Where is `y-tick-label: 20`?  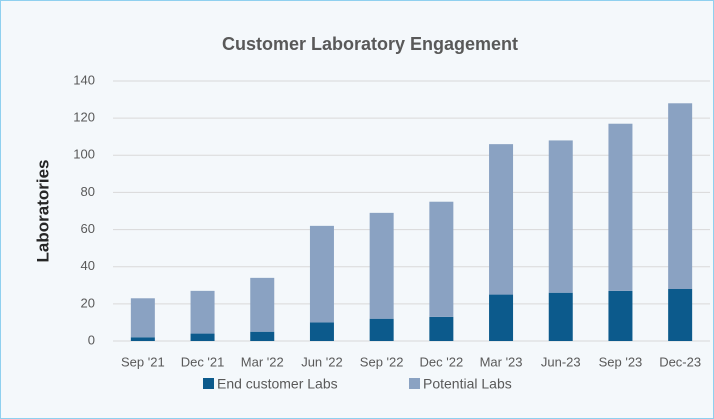
y-tick-label: 20 is located at coordinates (88, 302).